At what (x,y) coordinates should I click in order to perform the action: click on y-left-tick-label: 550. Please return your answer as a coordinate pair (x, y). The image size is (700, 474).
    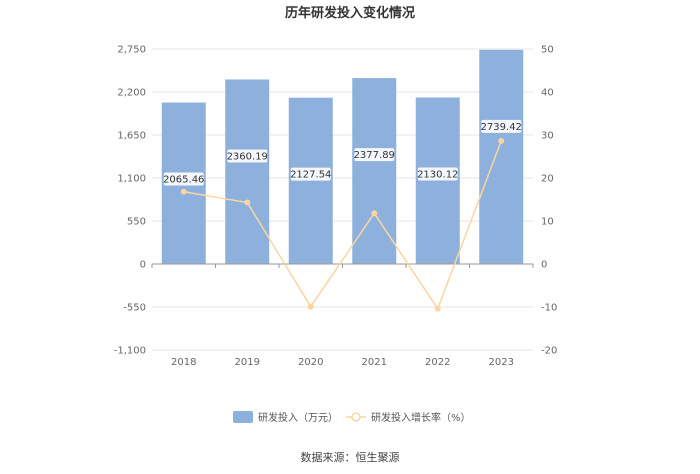
    Looking at the image, I should click on (136, 222).